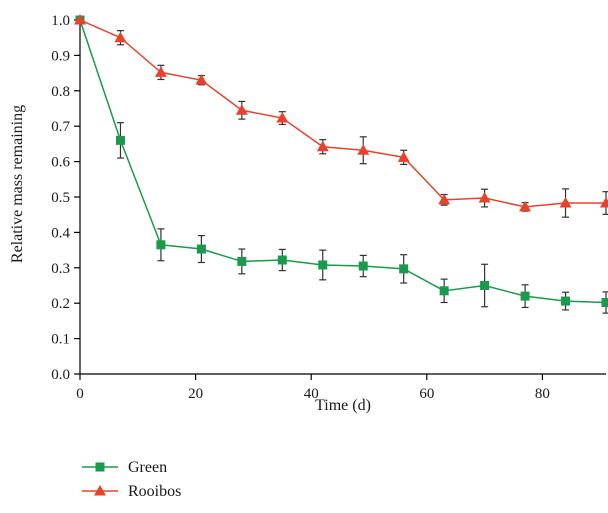 The height and width of the screenshot is (513, 608). What do you see at coordinates (343, 405) in the screenshot?
I see `x-axis-label: Time (d)` at bounding box center [343, 405].